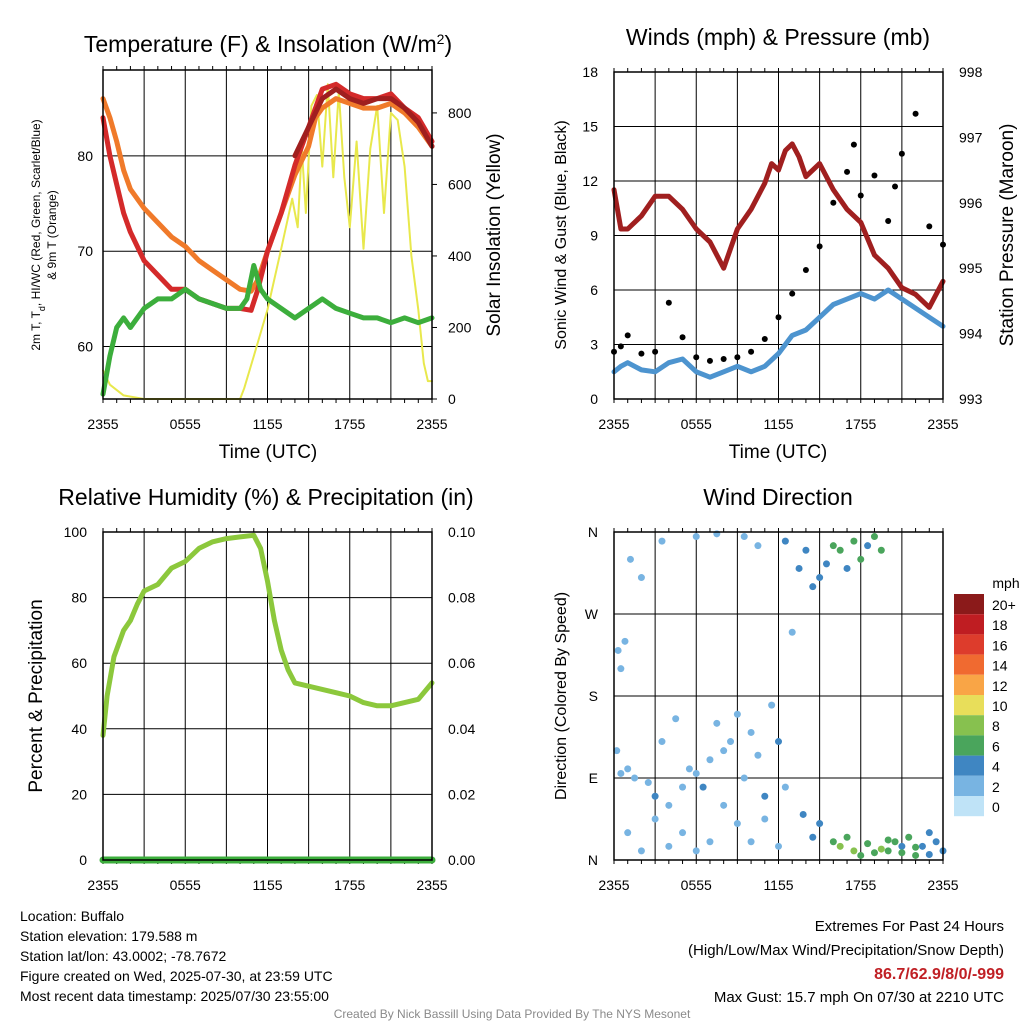  Describe the element at coordinates (461, 663) in the screenshot. I see `y-right-tick-label: 0.06` at that location.